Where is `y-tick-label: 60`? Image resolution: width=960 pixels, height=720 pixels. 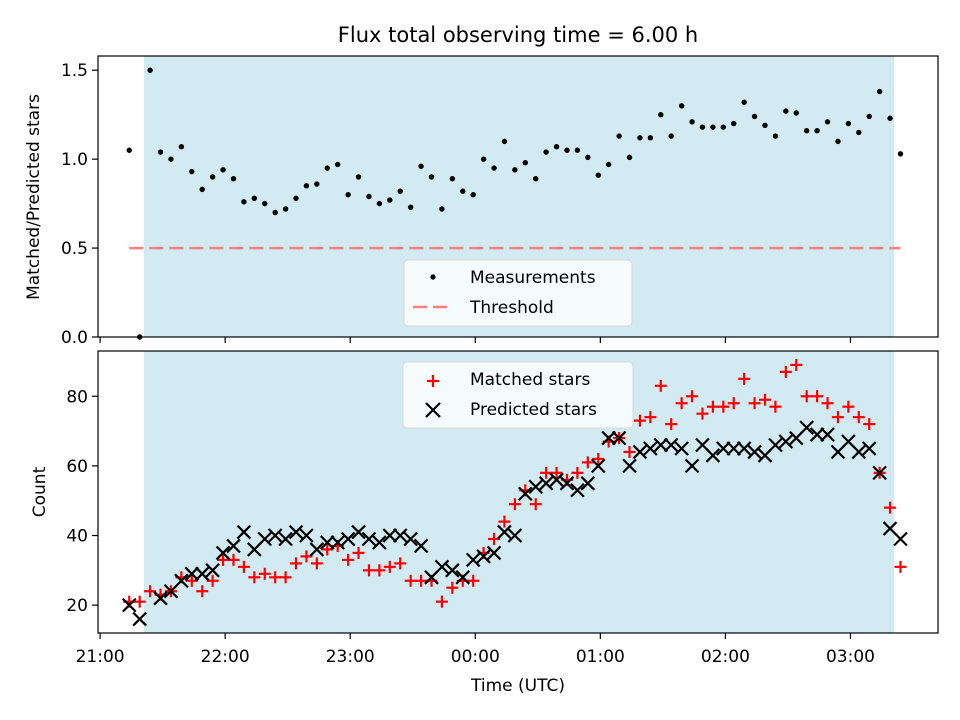 y-tick-label: 60 is located at coordinates (77, 467).